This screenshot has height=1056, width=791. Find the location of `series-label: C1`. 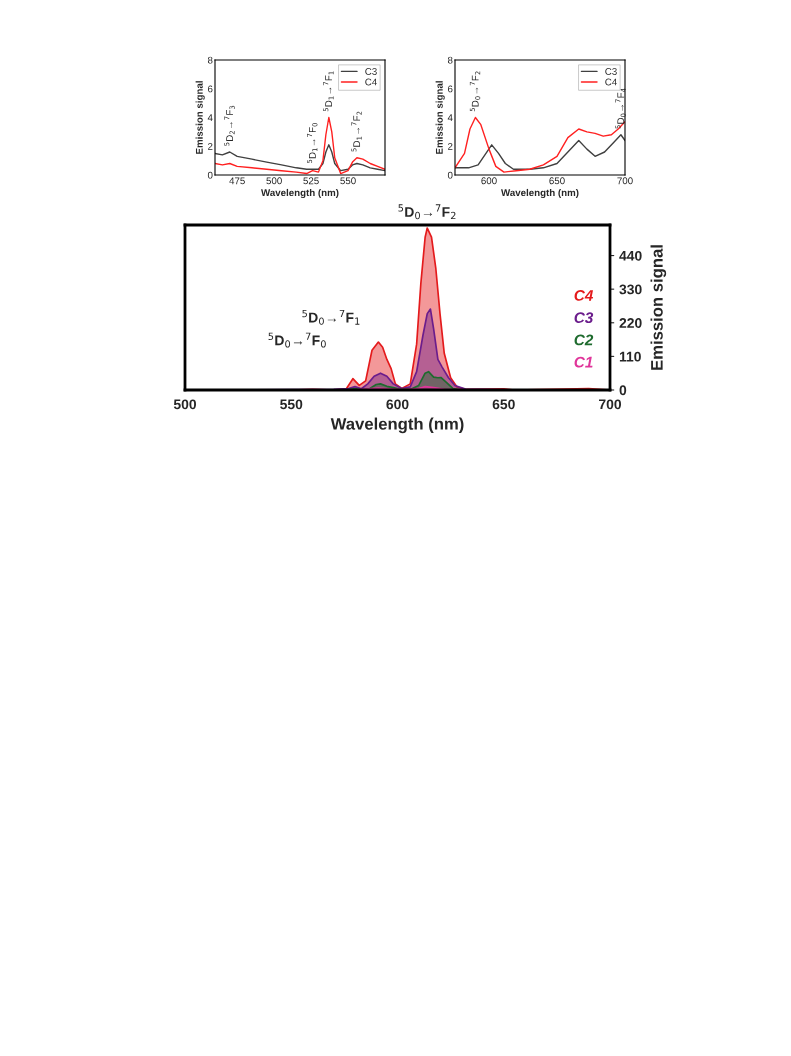

series-label: C1 is located at coordinates (583, 362).